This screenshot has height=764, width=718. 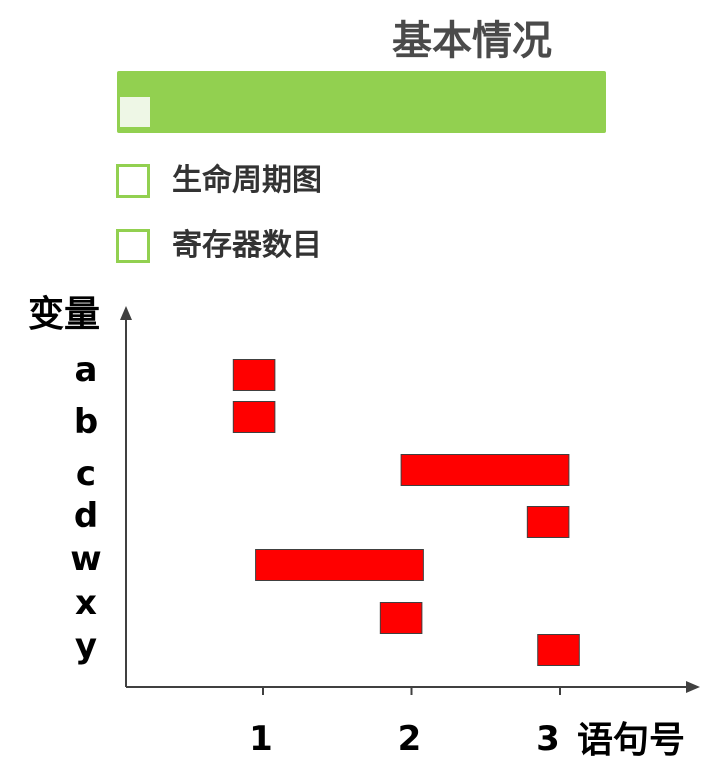 What do you see at coordinates (631, 740) in the screenshot?
I see `x-axis-title: 语句号` at bounding box center [631, 740].